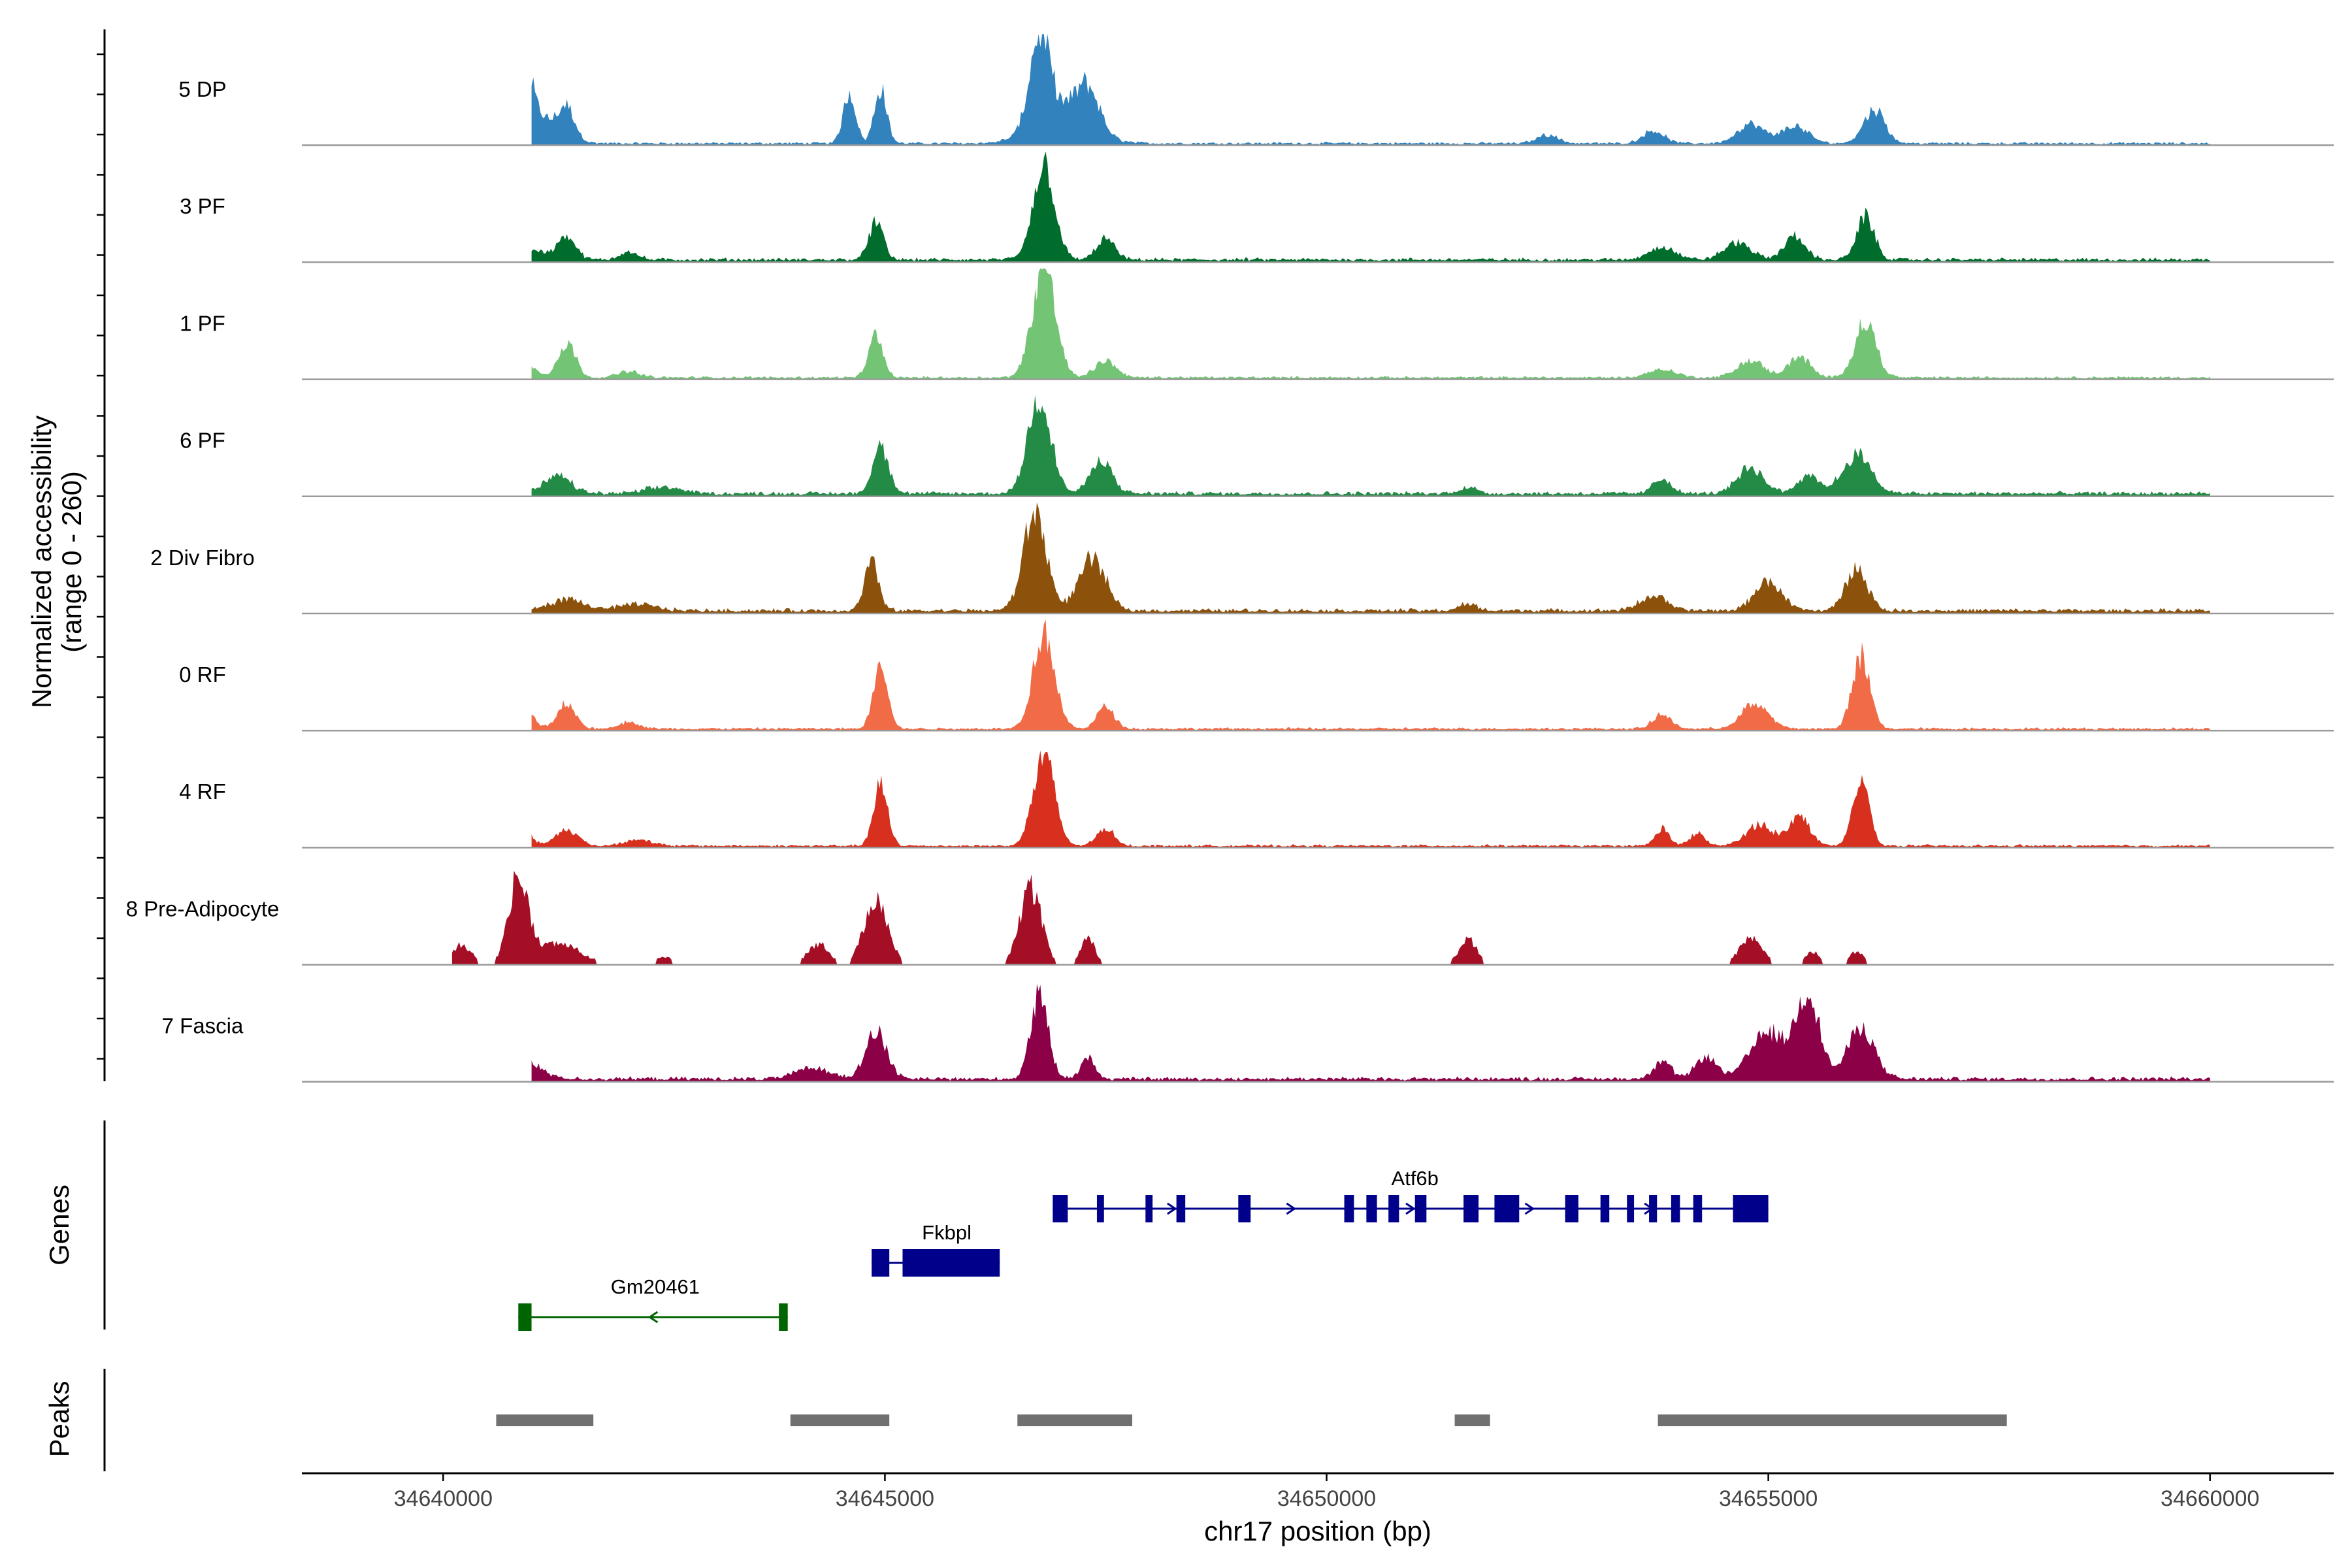  I want to click on coverage-y-ticks, so click(101, 556).